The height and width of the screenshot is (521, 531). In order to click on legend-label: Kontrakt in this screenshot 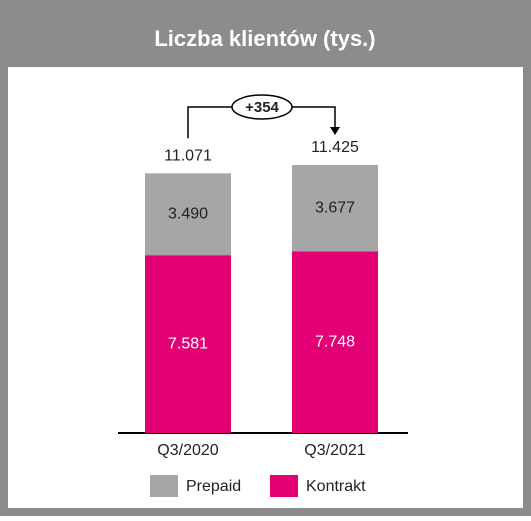, I will do `click(336, 486)`.